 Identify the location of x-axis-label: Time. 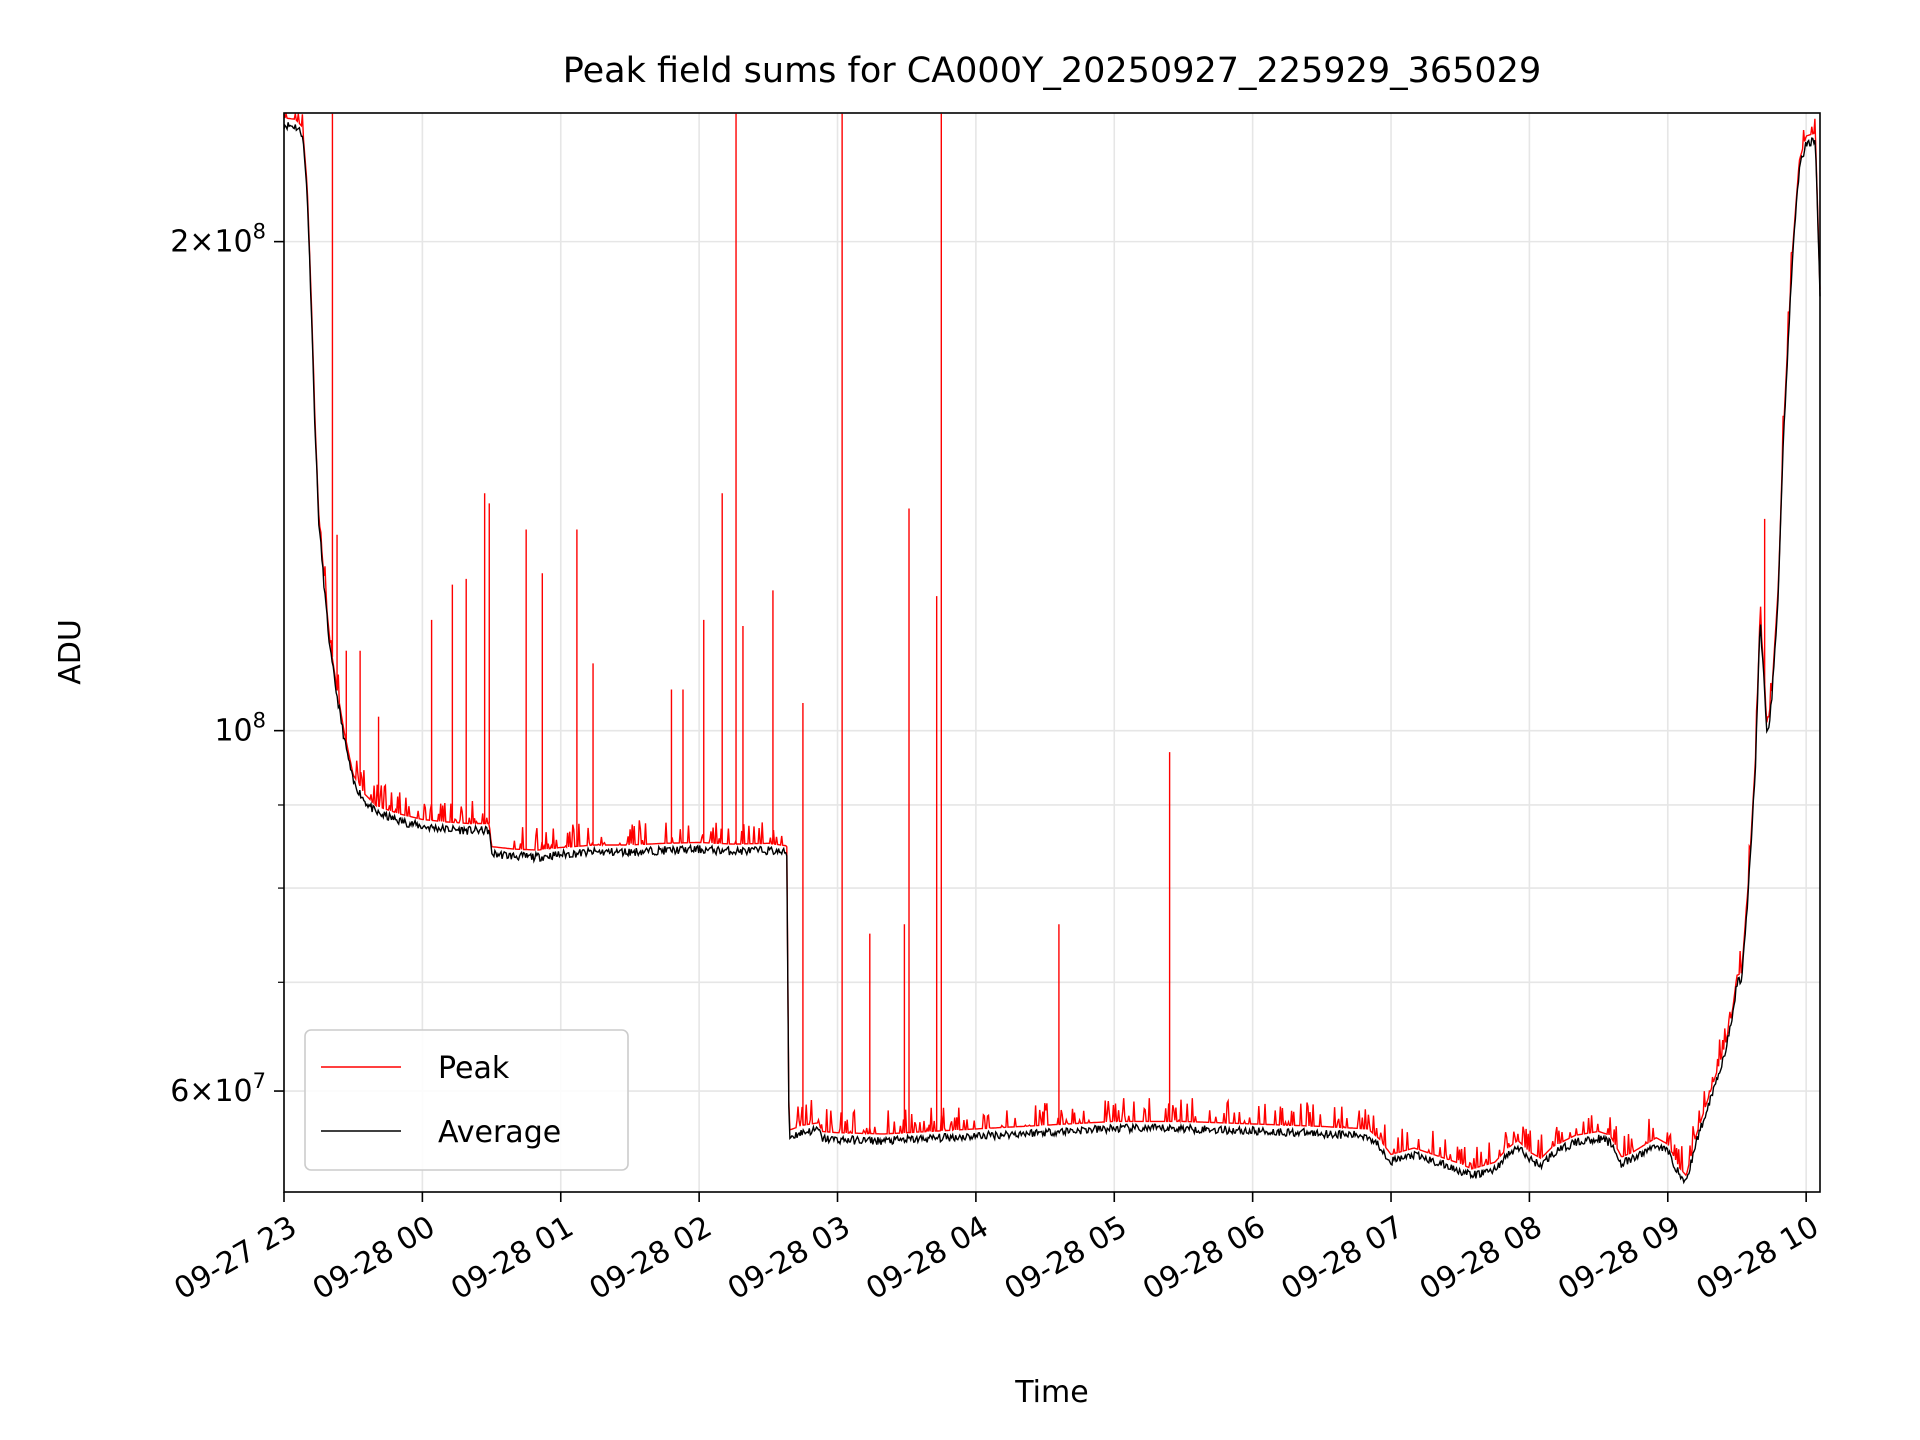
(1051, 1392).